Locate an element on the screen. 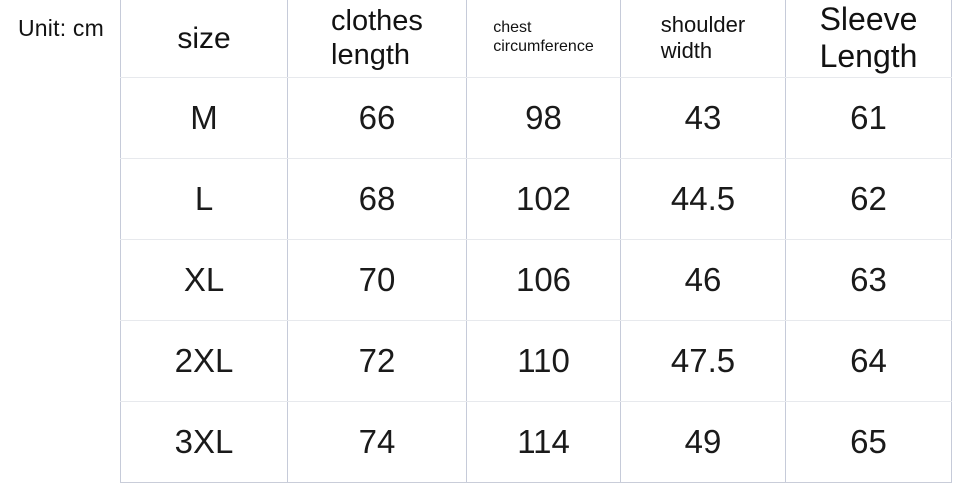 The image size is (953, 488). table-row: XL 70 106 46 63 is located at coordinates (536, 279).